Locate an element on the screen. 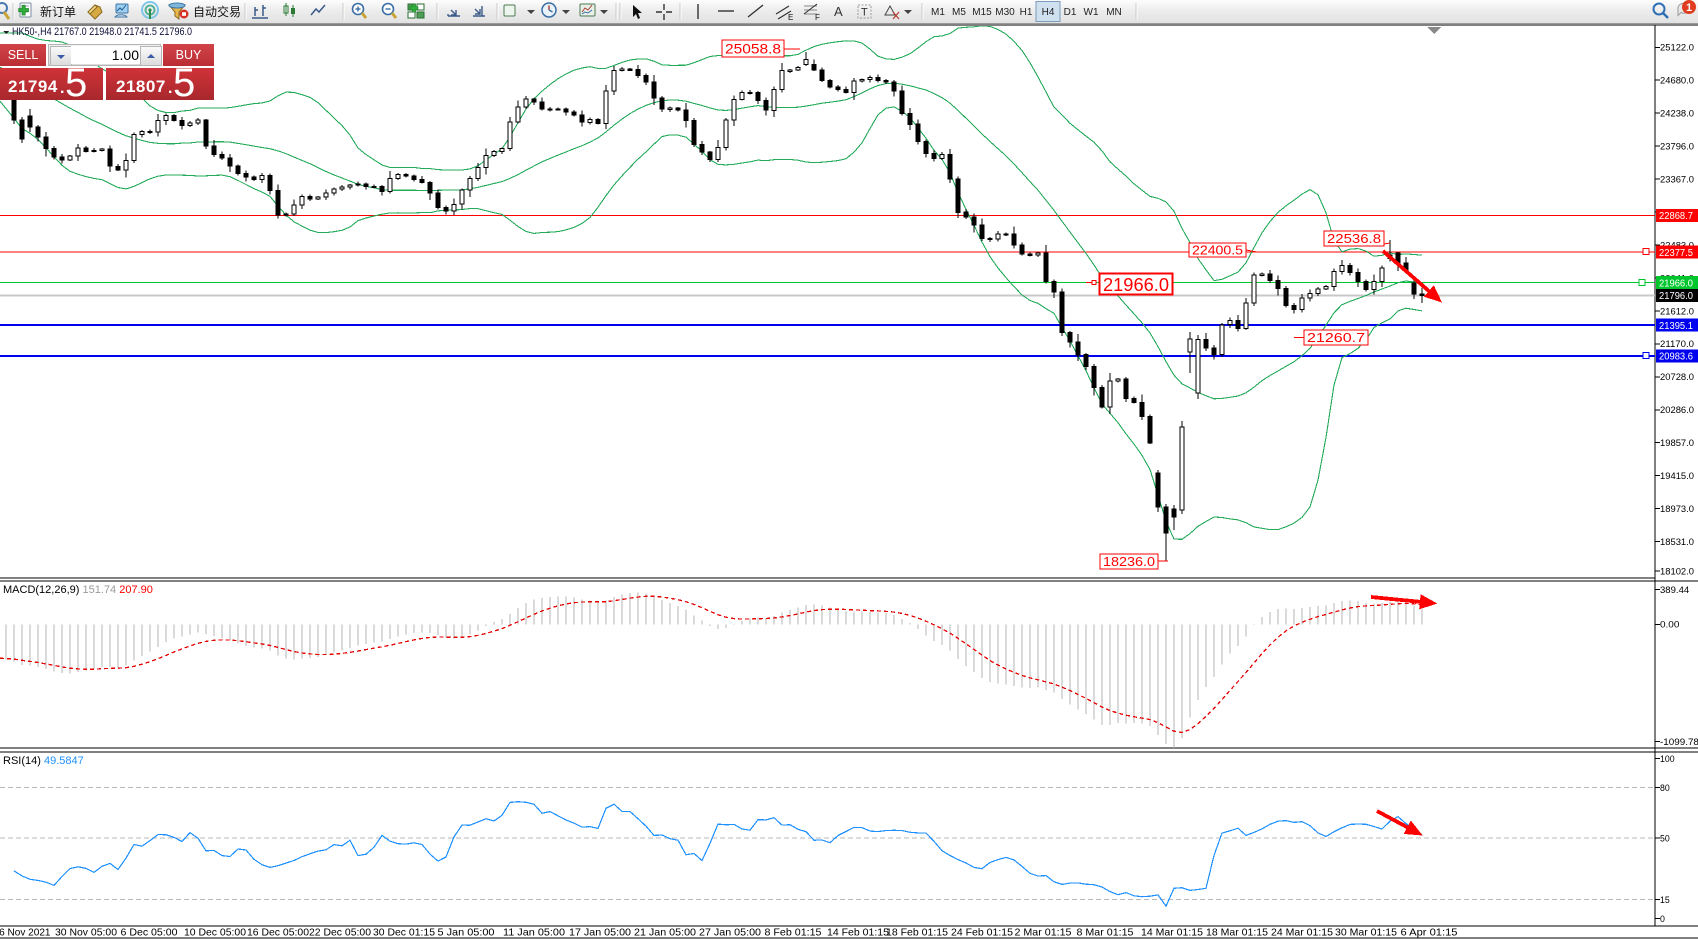 Image resolution: width=1698 pixels, height=939 pixels. svg-text: 30 Nov 05:00 is located at coordinates (86, 933).